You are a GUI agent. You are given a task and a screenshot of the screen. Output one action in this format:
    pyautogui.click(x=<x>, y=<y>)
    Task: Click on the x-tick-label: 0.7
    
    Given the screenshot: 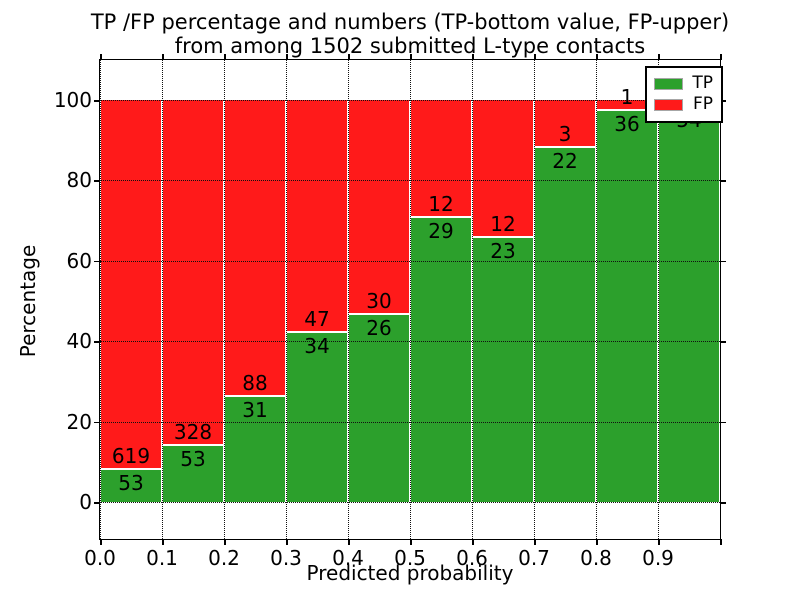 What is the action you would take?
    pyautogui.click(x=534, y=558)
    